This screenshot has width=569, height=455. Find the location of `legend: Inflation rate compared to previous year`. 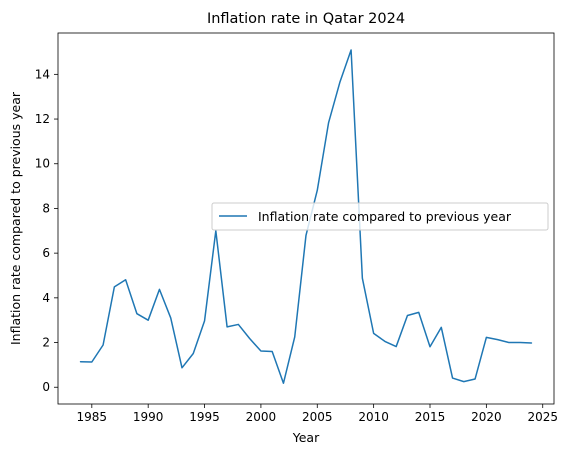

legend: Inflation rate compared to previous year is located at coordinates (380, 216).